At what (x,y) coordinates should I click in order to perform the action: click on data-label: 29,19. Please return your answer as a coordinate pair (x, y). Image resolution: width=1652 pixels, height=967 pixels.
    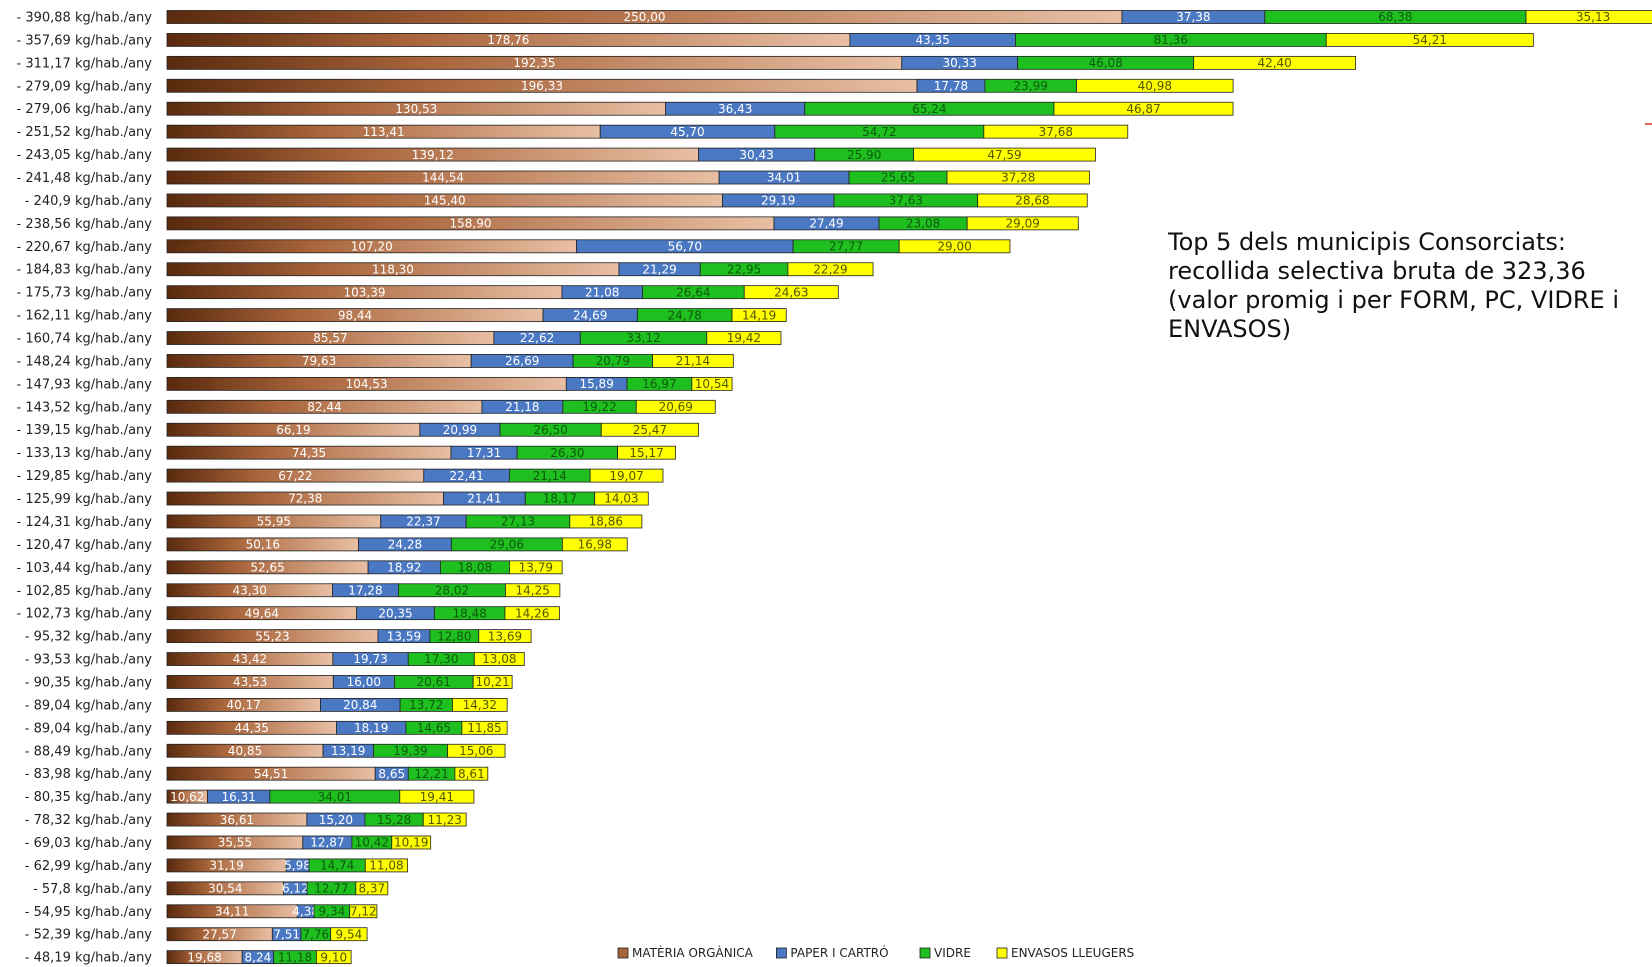
    Looking at the image, I should click on (778, 201).